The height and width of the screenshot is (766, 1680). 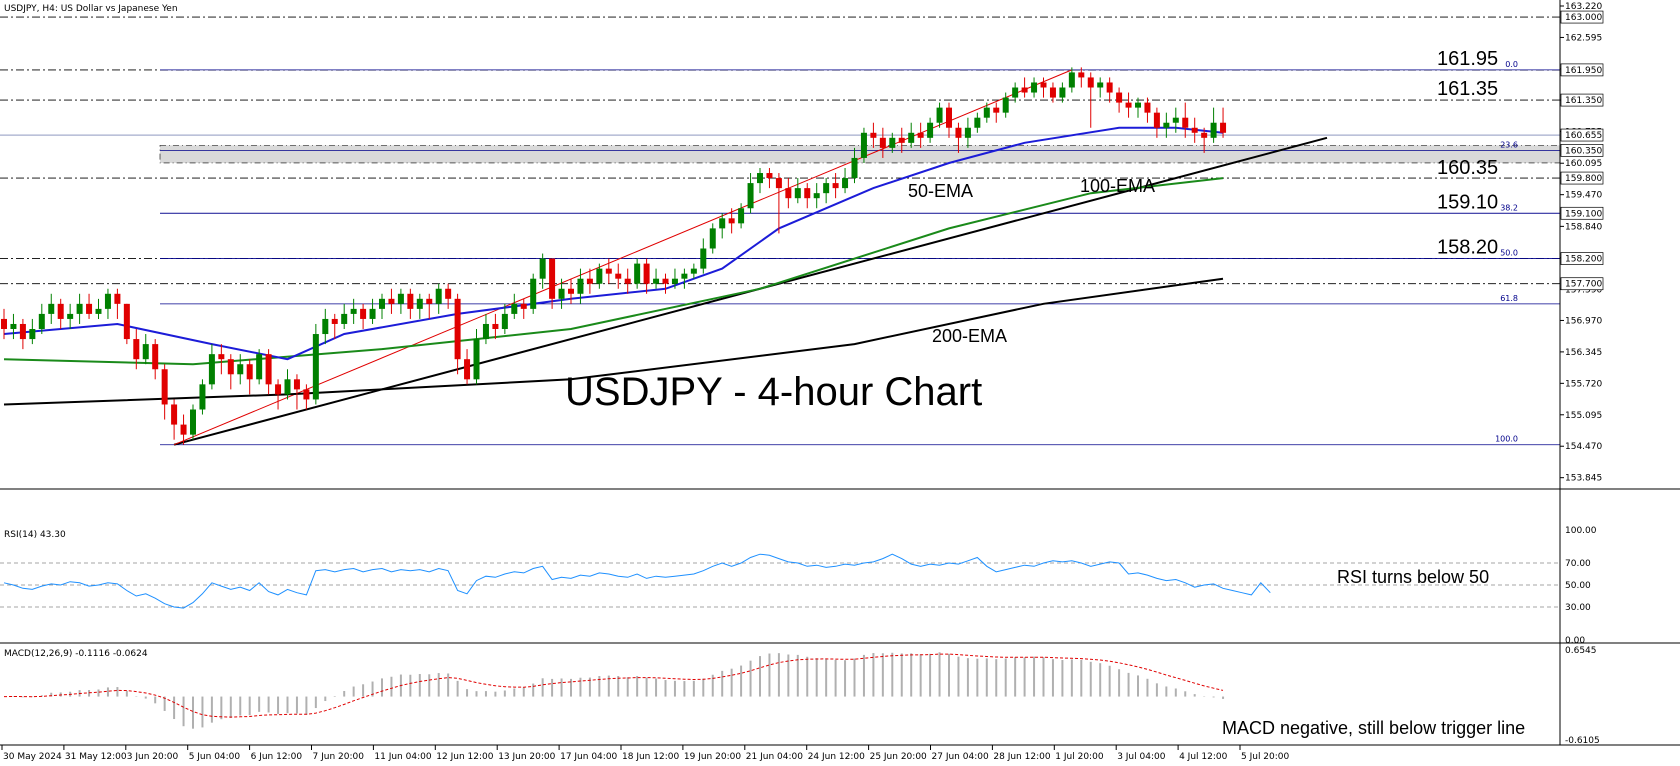 I want to click on rsi-panel, so click(x=780, y=584).